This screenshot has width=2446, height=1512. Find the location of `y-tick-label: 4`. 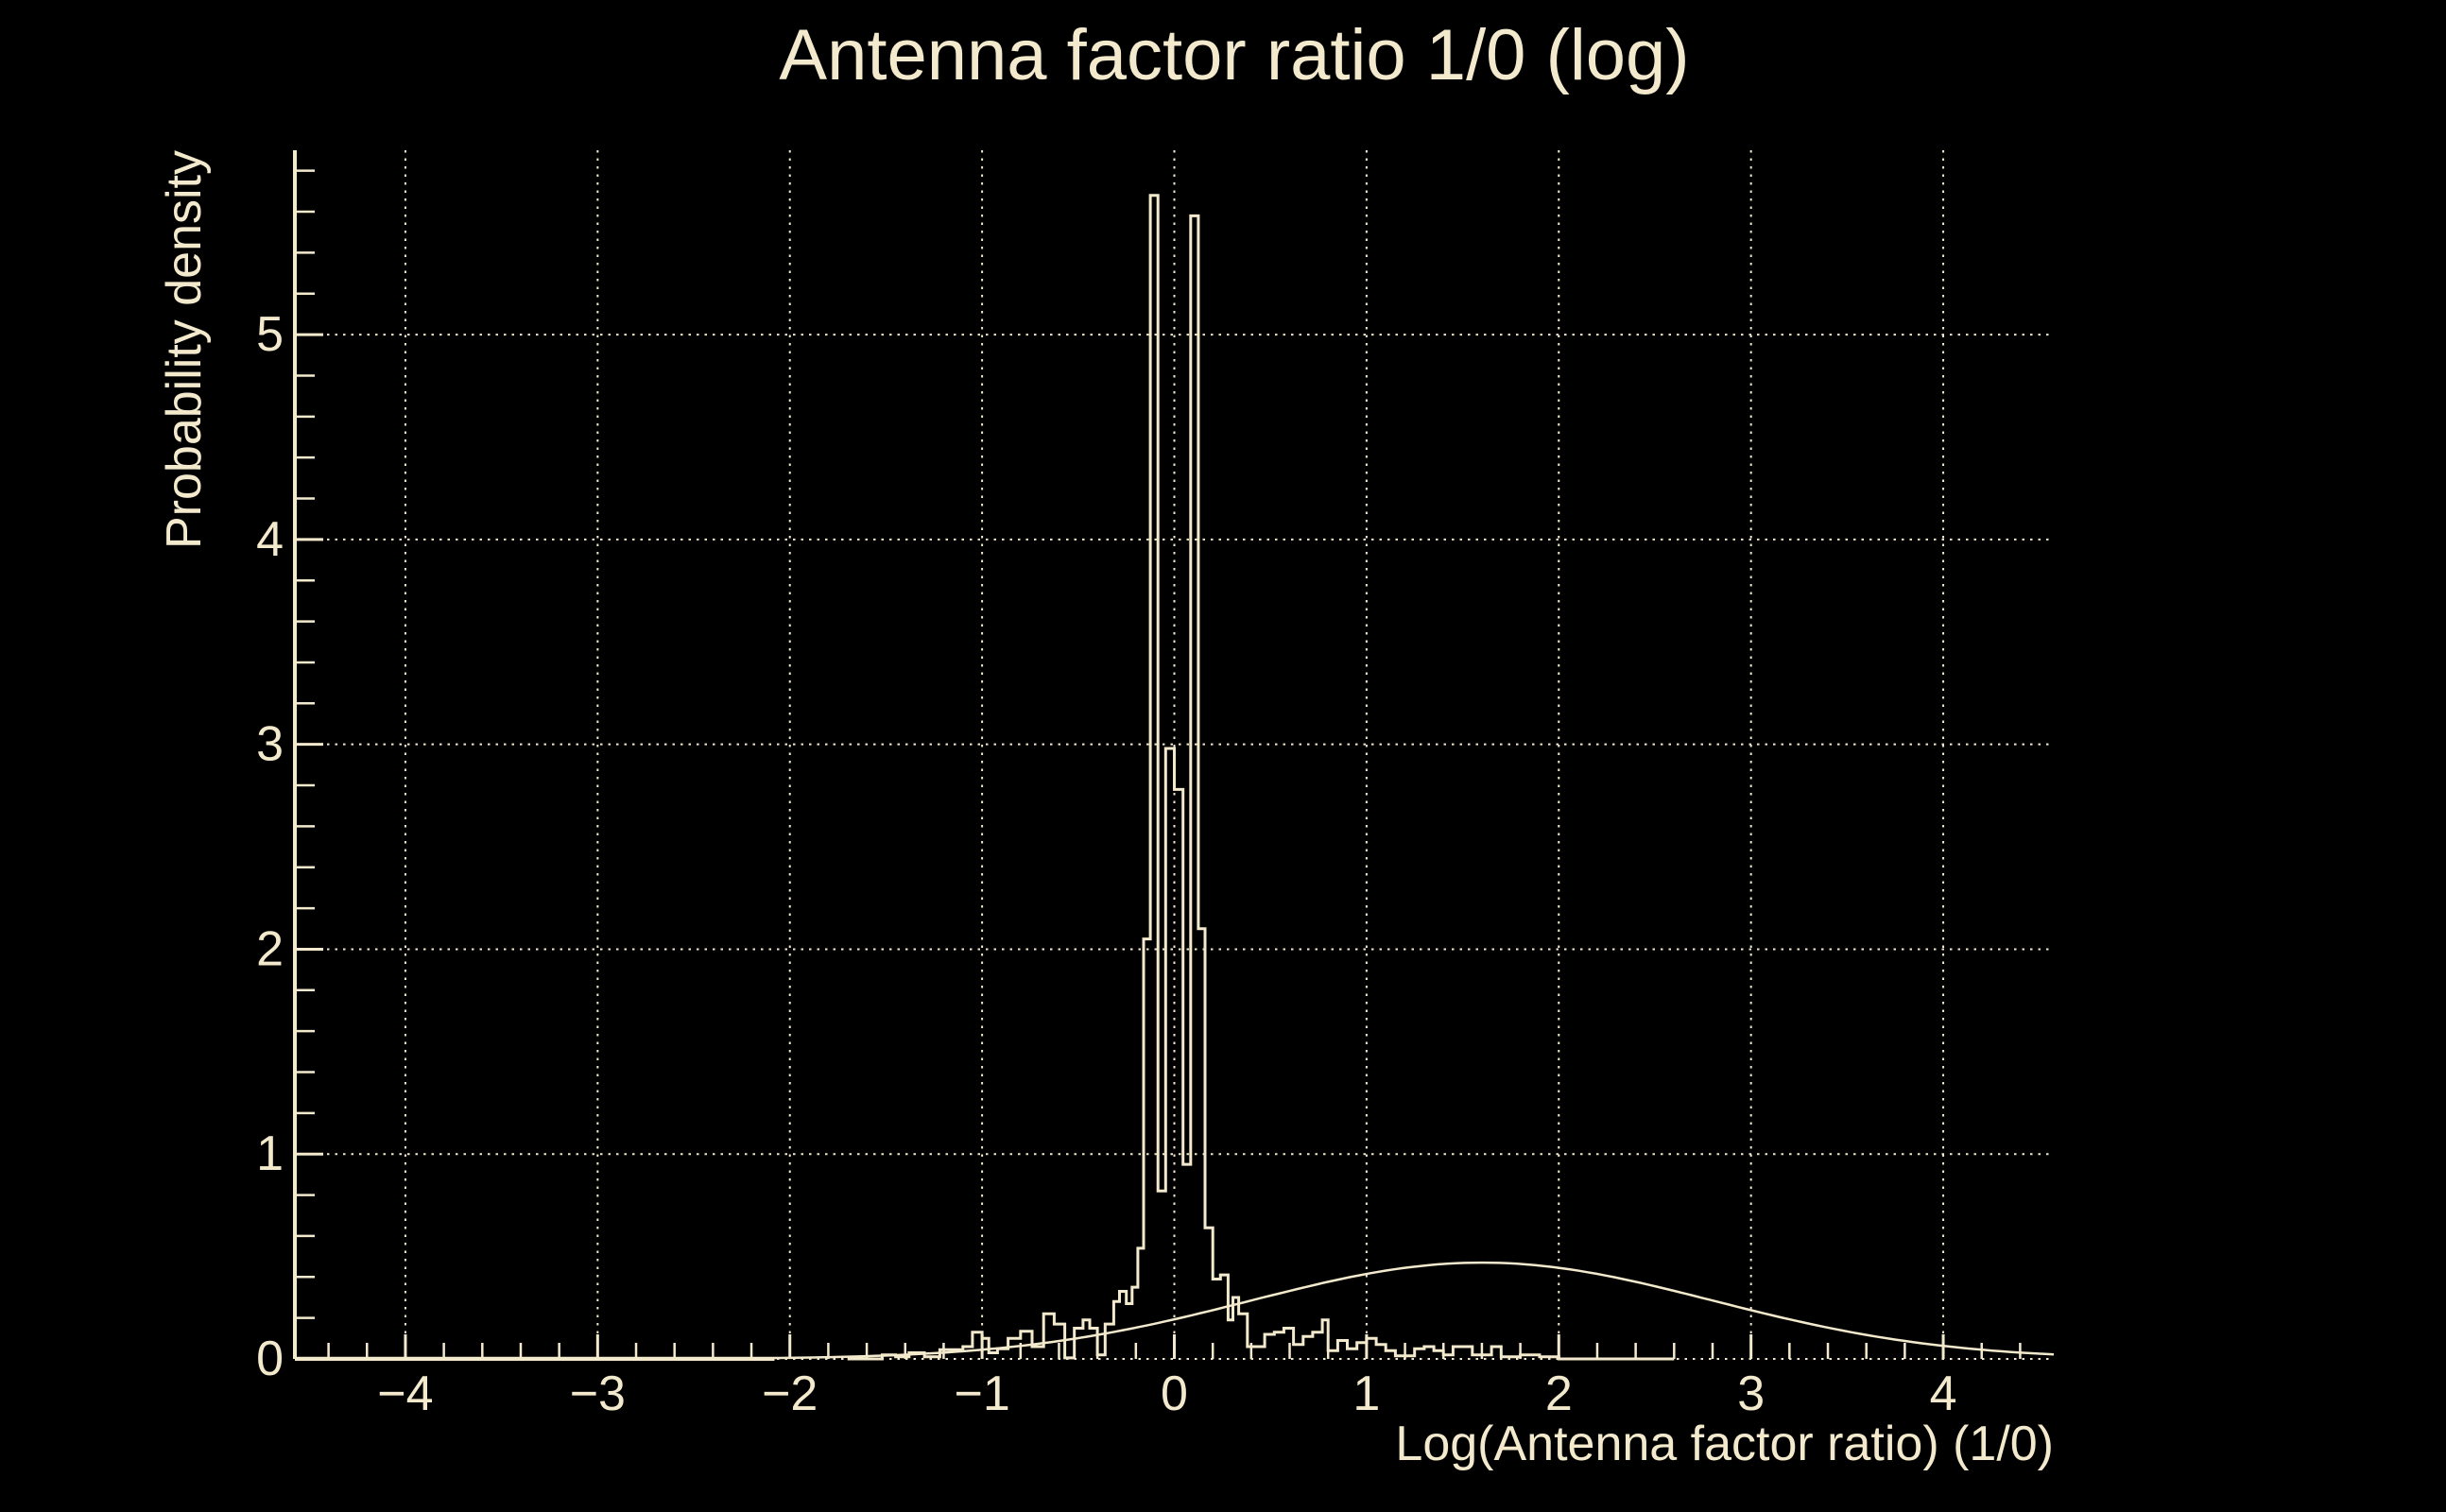

y-tick-label: 4 is located at coordinates (270, 539).